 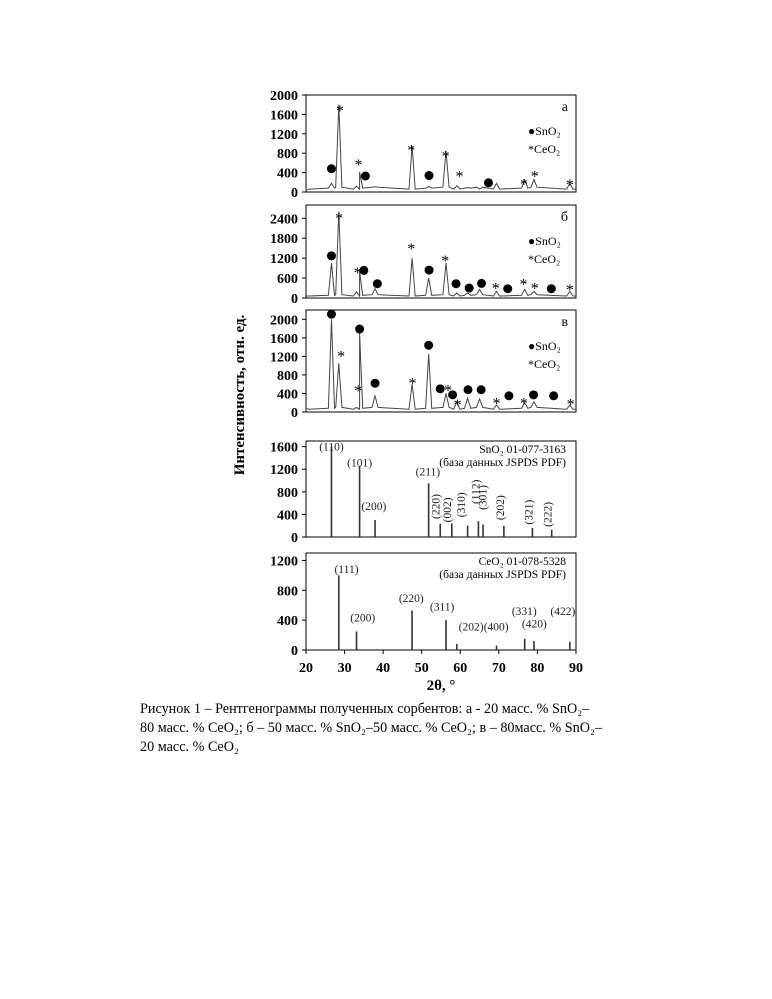 What do you see at coordinates (529, 512) in the screenshot?
I see `peak-hkl-label: (321)` at bounding box center [529, 512].